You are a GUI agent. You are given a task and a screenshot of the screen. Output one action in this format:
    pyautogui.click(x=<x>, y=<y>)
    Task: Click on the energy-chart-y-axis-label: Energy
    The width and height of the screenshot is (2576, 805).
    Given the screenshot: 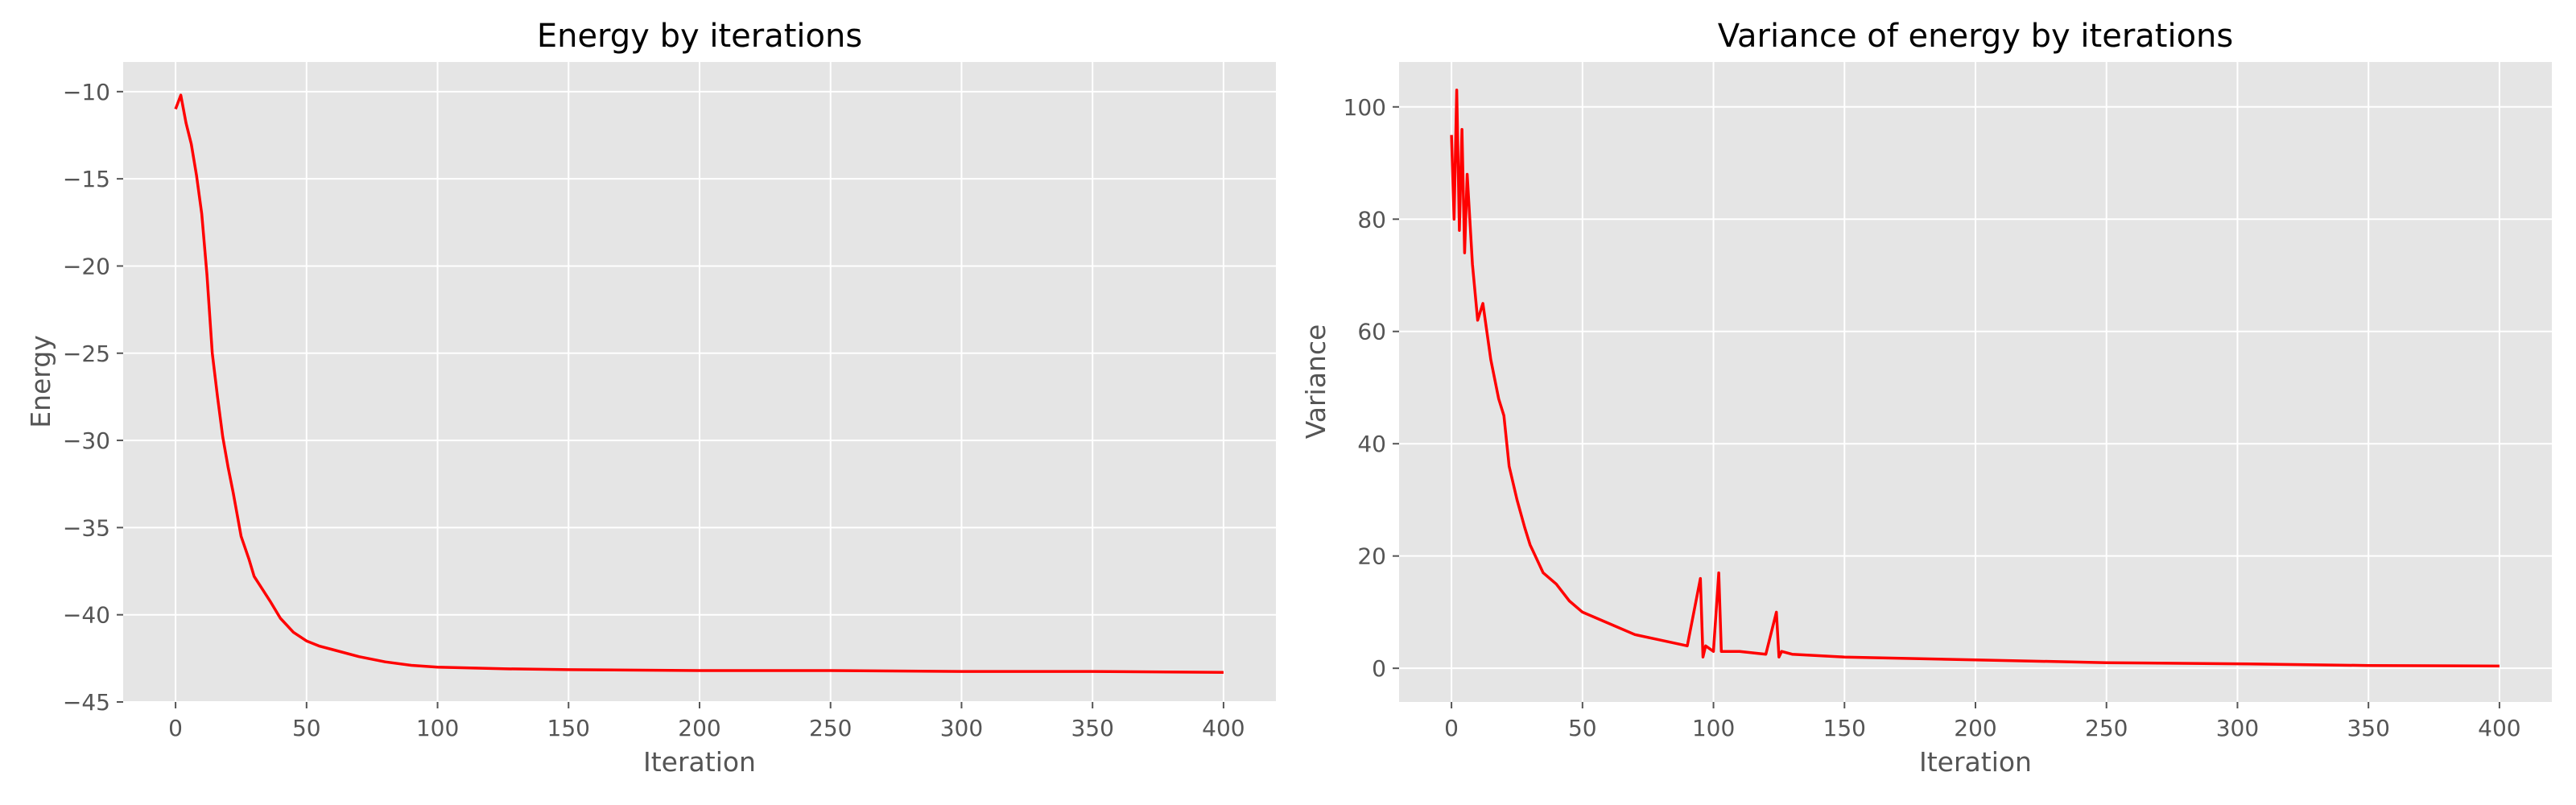 What is the action you would take?
    pyautogui.click(x=40, y=381)
    